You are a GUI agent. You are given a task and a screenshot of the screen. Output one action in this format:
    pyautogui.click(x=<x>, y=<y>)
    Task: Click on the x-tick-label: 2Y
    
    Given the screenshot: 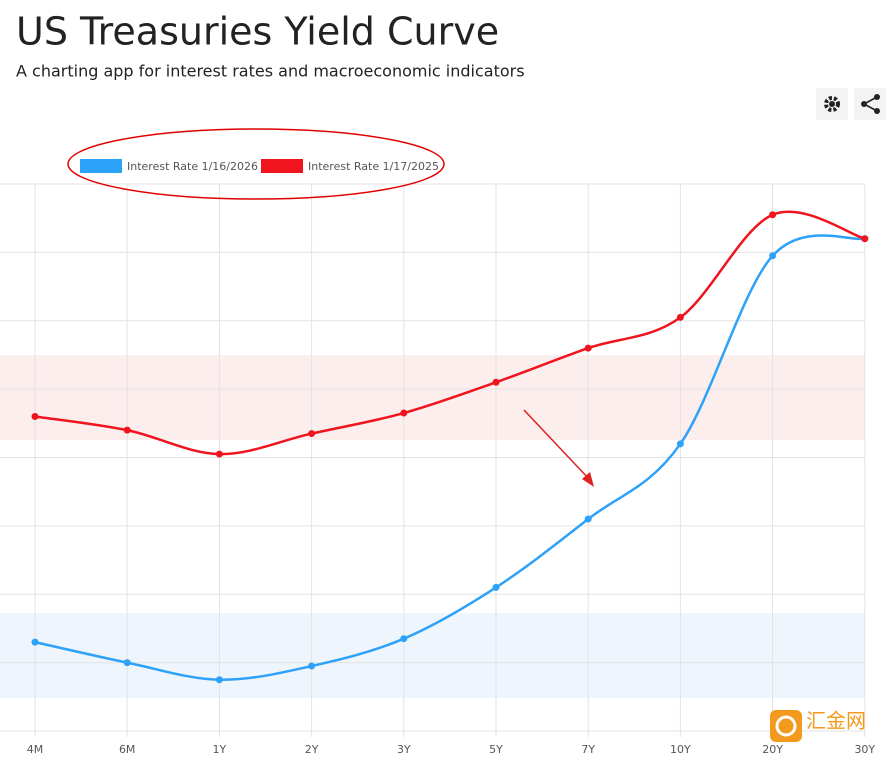 What is the action you would take?
    pyautogui.click(x=312, y=749)
    